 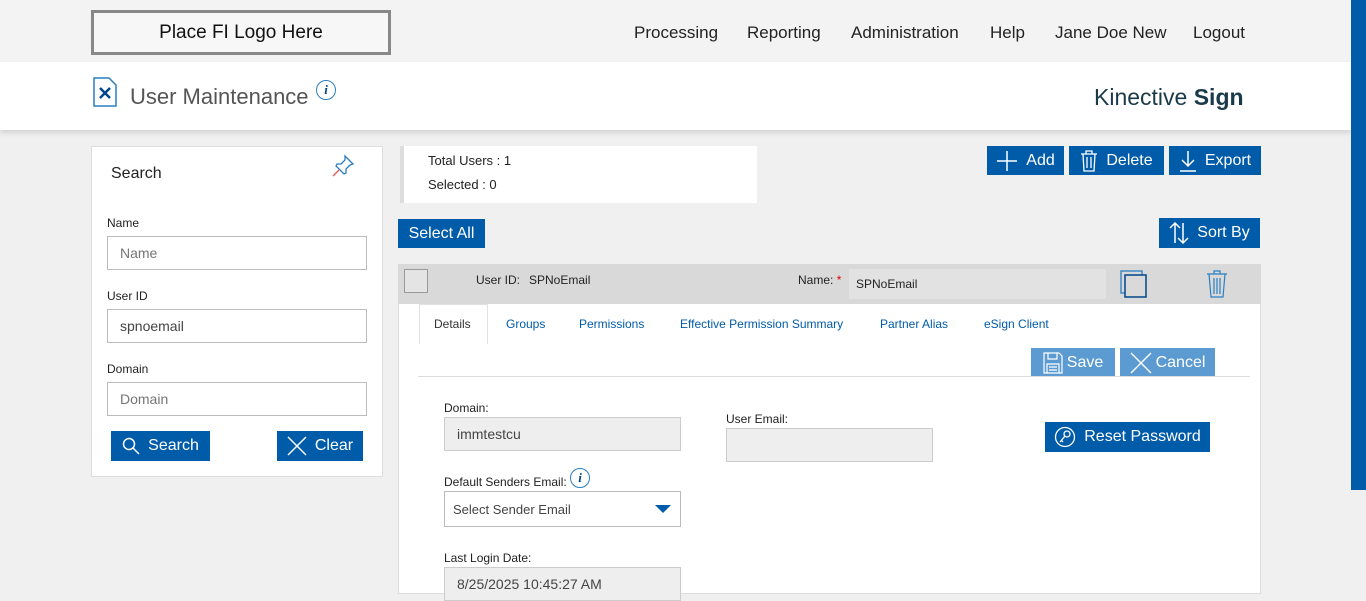 What do you see at coordinates (488, 558) in the screenshot?
I see `last-login-label: Last Login Date:` at bounding box center [488, 558].